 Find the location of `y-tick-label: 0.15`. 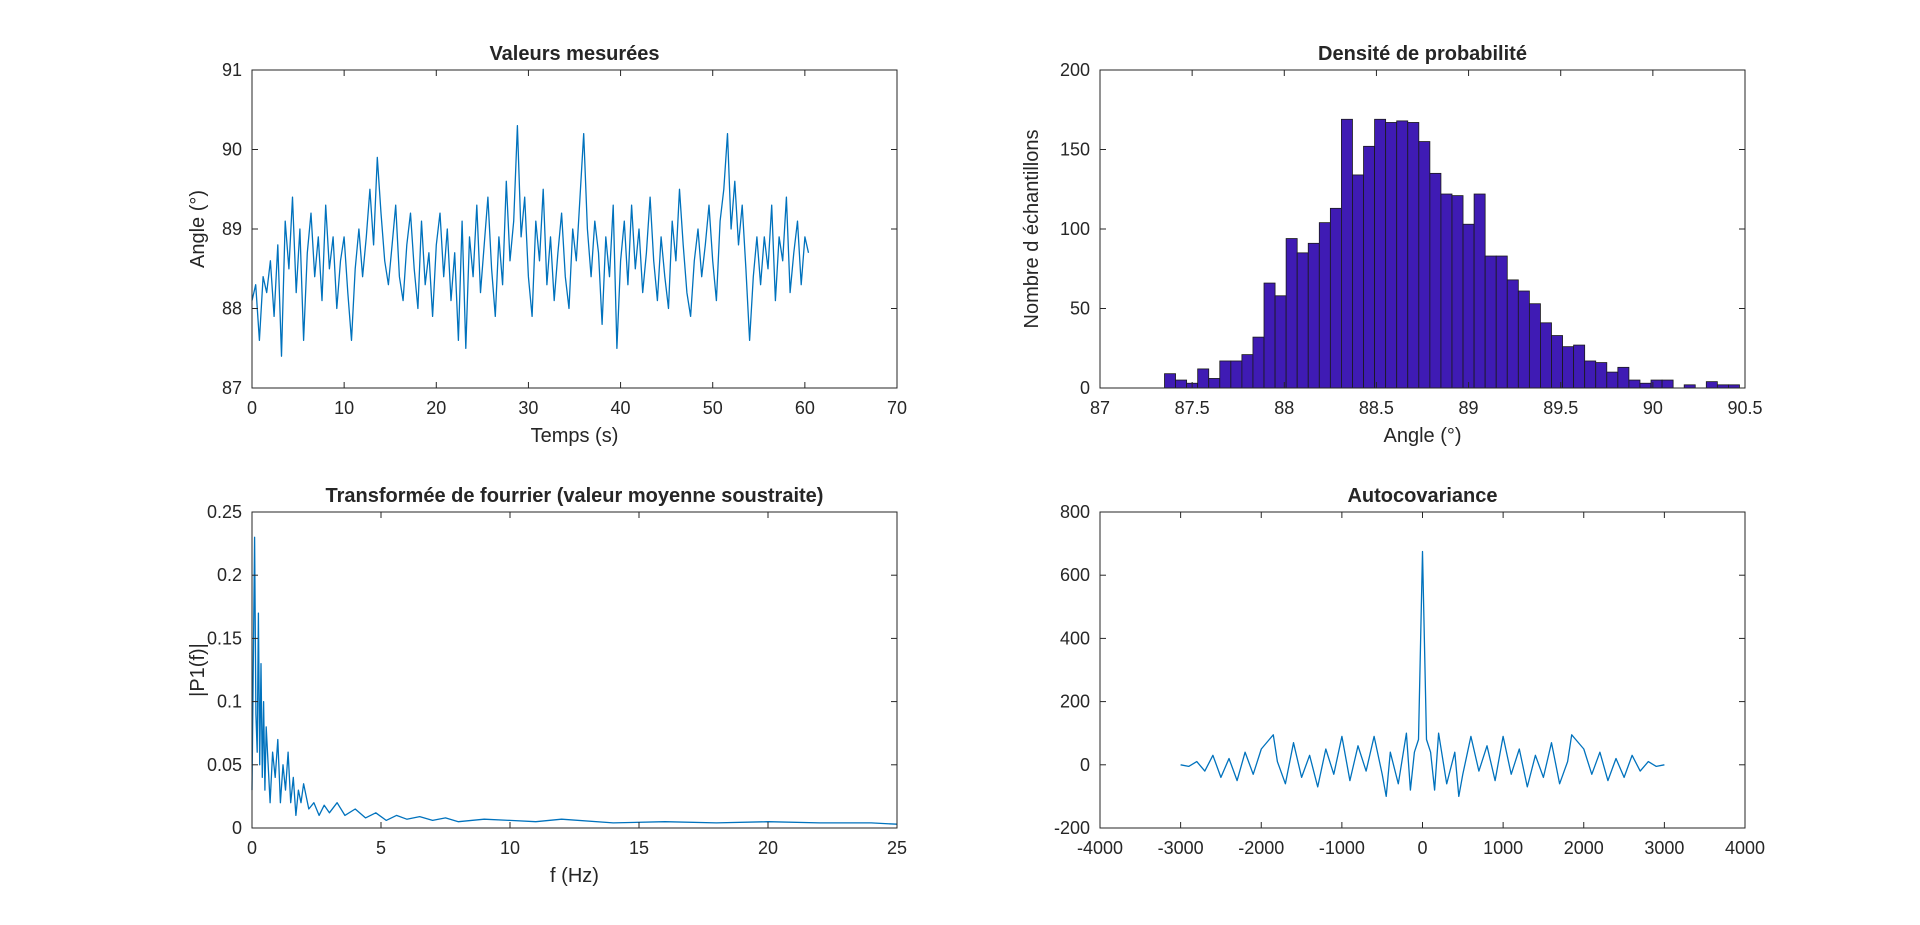

y-tick-label: 0.15 is located at coordinates (224, 638).